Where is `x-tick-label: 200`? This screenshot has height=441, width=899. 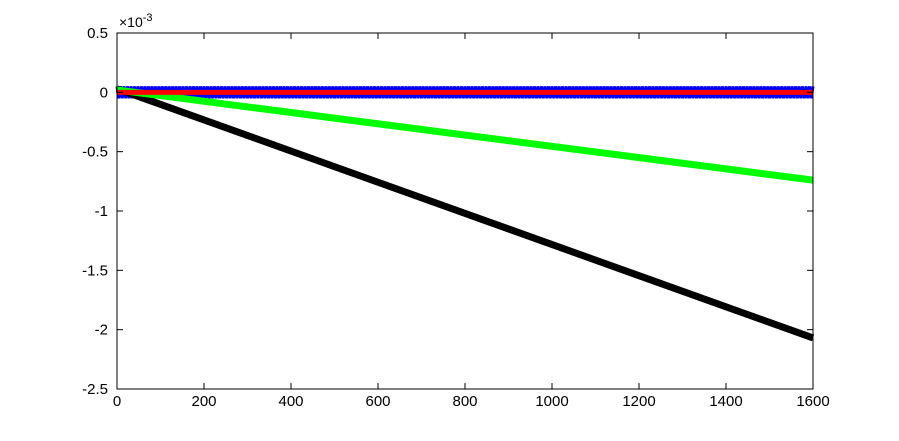 x-tick-label: 200 is located at coordinates (203, 401).